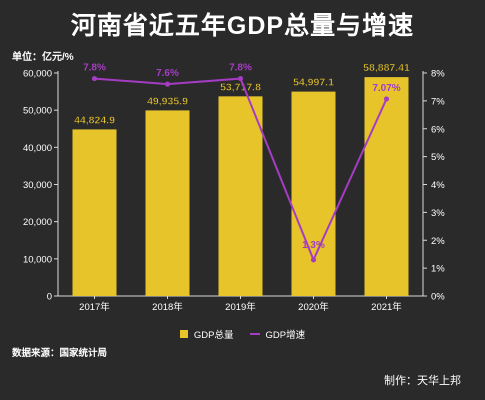 This screenshot has width=485, height=400. Describe the element at coordinates (37, 74) in the screenshot. I see `y-left-tick-label: 60,000` at that location.